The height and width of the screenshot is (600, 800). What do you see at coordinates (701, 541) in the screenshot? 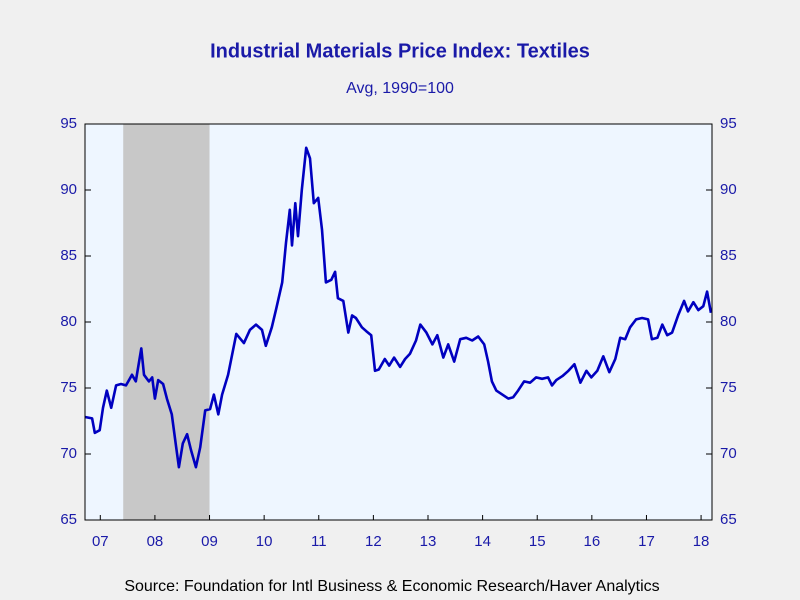
I see `x-tick-label: 18` at bounding box center [701, 541].